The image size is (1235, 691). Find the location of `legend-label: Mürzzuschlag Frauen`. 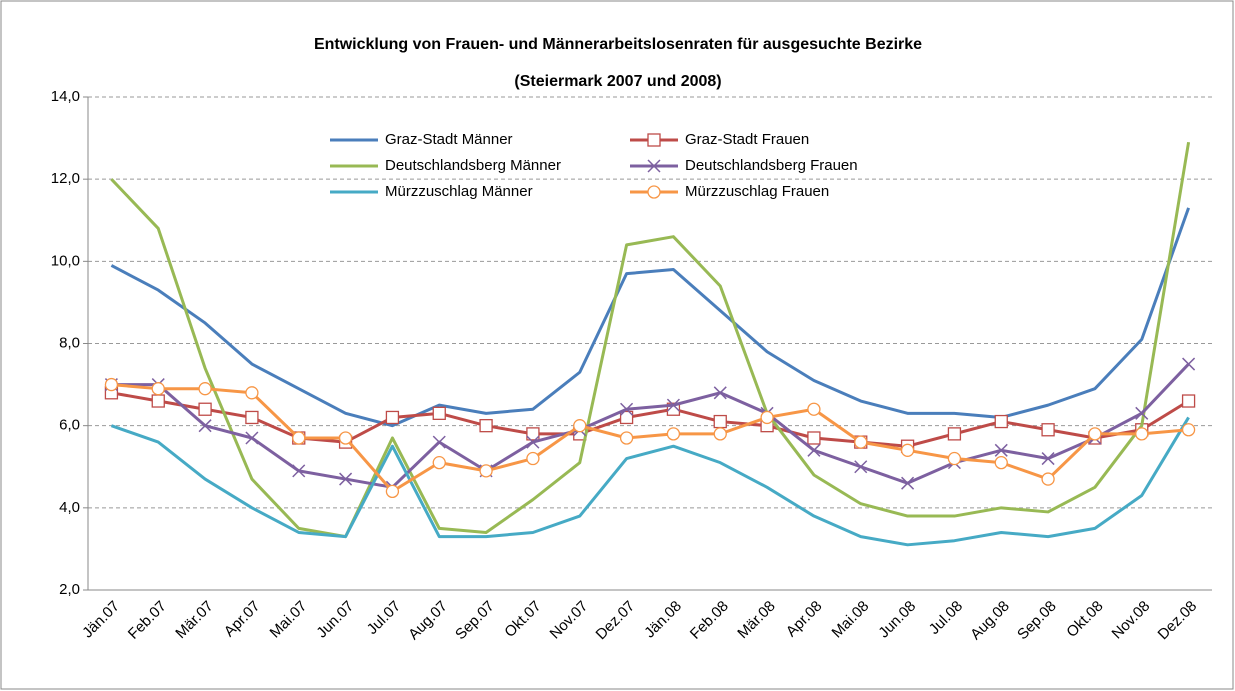

legend-label: Mürzzuschlag Frauen is located at coordinates (757, 191).